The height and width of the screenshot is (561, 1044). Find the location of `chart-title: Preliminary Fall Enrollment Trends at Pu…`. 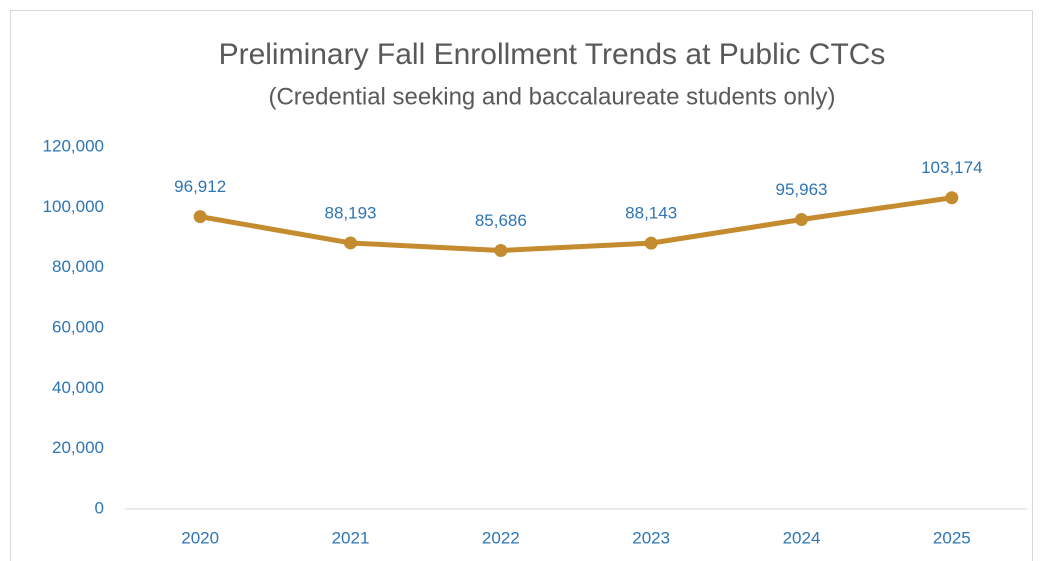

chart-title: Preliminary Fall Enrollment Trends at Pu… is located at coordinates (552, 54).